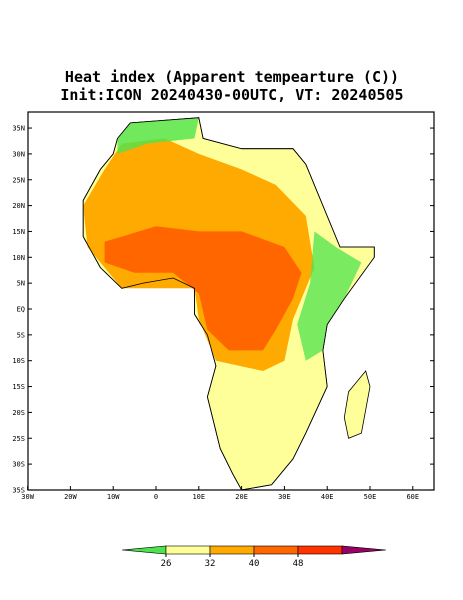  I want to click on green-nw, so click(158, 135).